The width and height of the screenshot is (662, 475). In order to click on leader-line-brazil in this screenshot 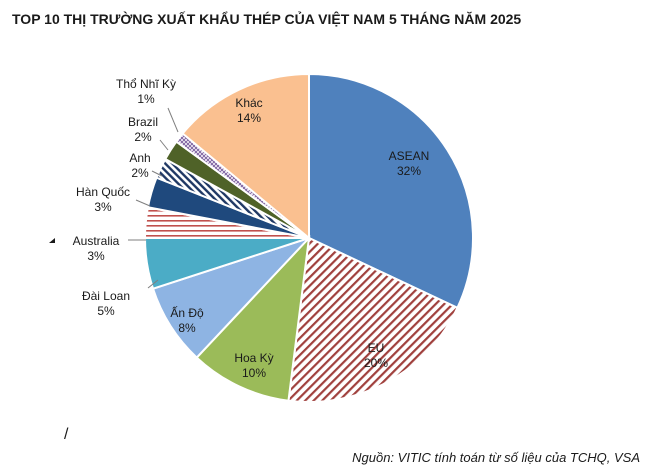, I will do `click(164, 145)`.